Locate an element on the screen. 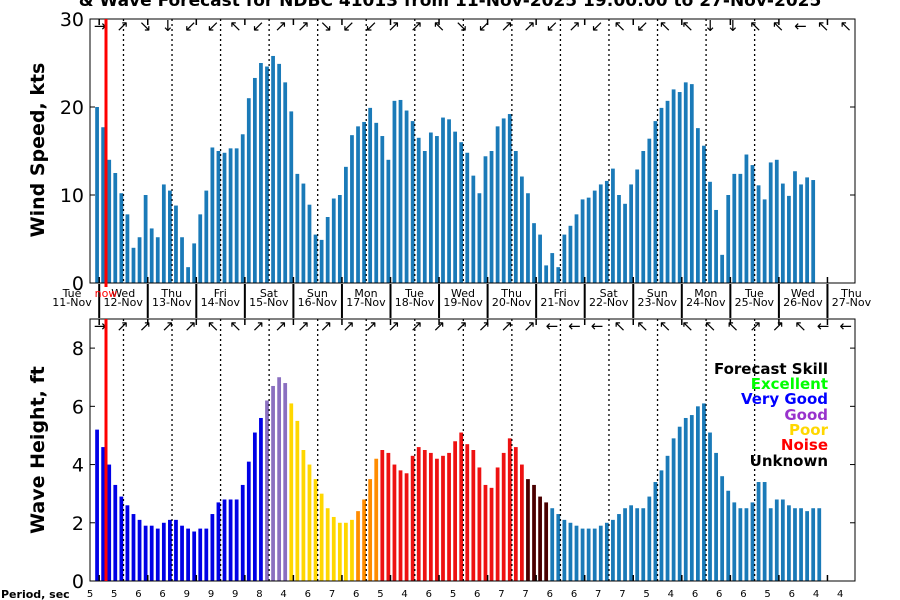 The width and height of the screenshot is (900, 600). day-date: 15-Nov is located at coordinates (269, 302).